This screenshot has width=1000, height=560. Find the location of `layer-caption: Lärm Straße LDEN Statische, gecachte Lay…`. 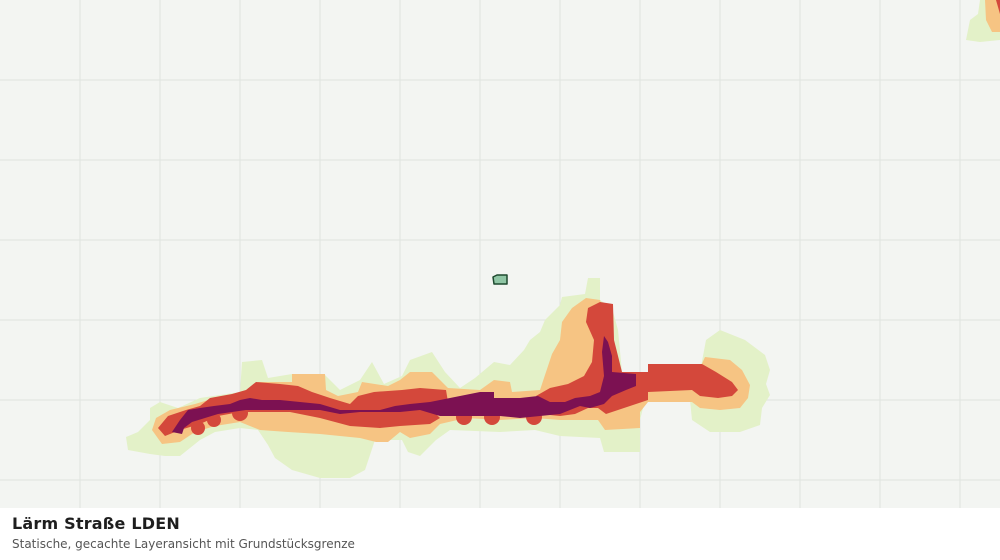

layer-caption: Lärm Straße LDEN Statische, gecachte Lay… is located at coordinates (500, 534).